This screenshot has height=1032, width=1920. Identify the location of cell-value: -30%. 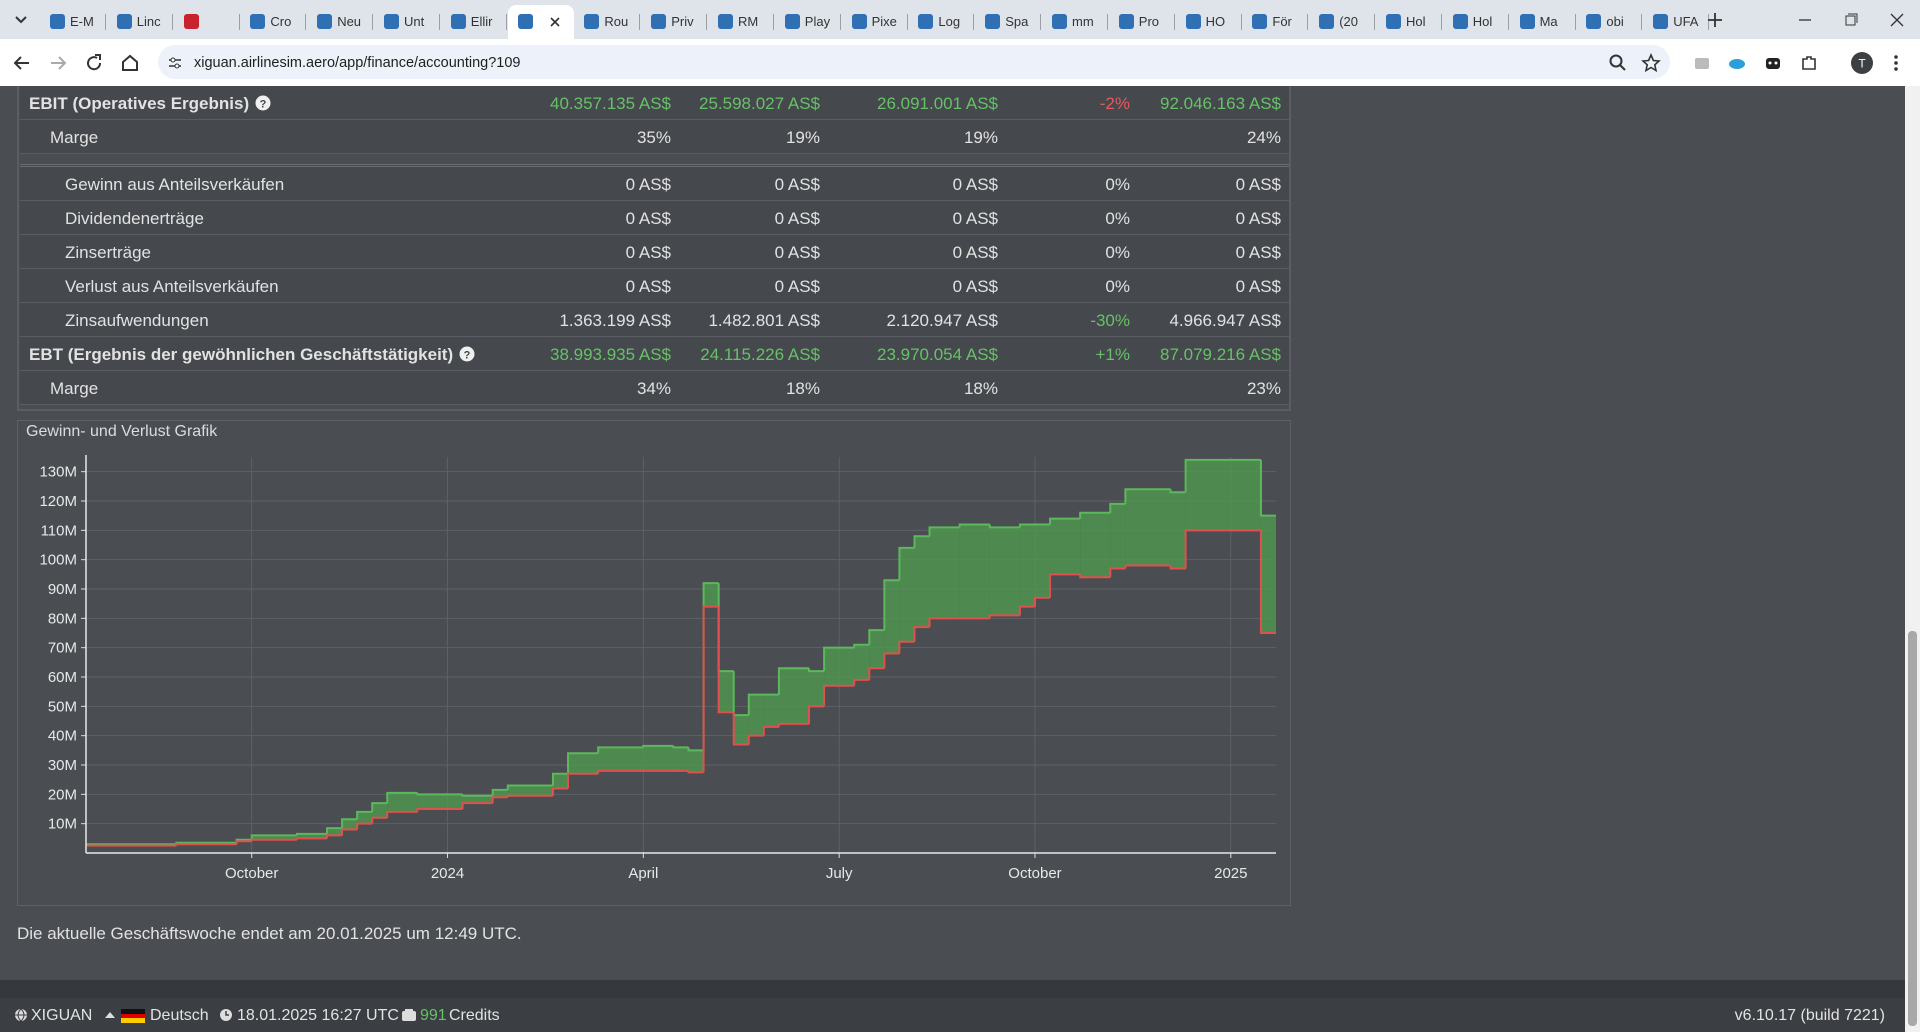
(1110, 320).